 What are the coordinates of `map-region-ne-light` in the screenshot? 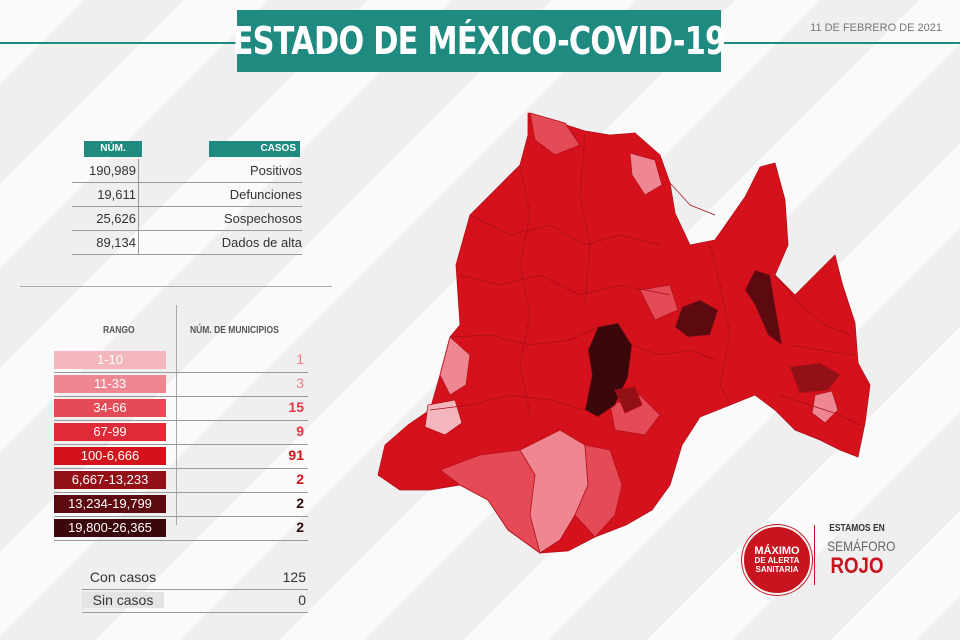 It's located at (646, 174).